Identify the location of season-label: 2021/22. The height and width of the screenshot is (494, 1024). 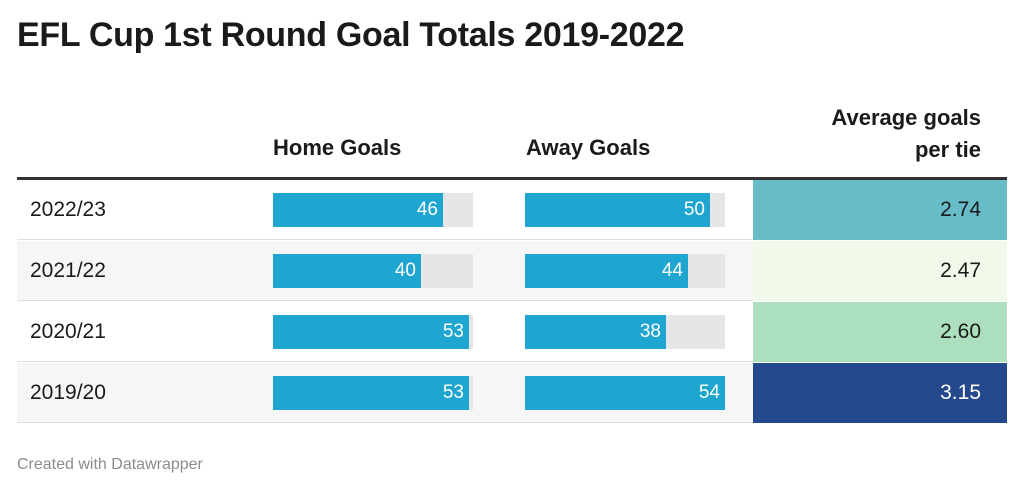
(68, 270).